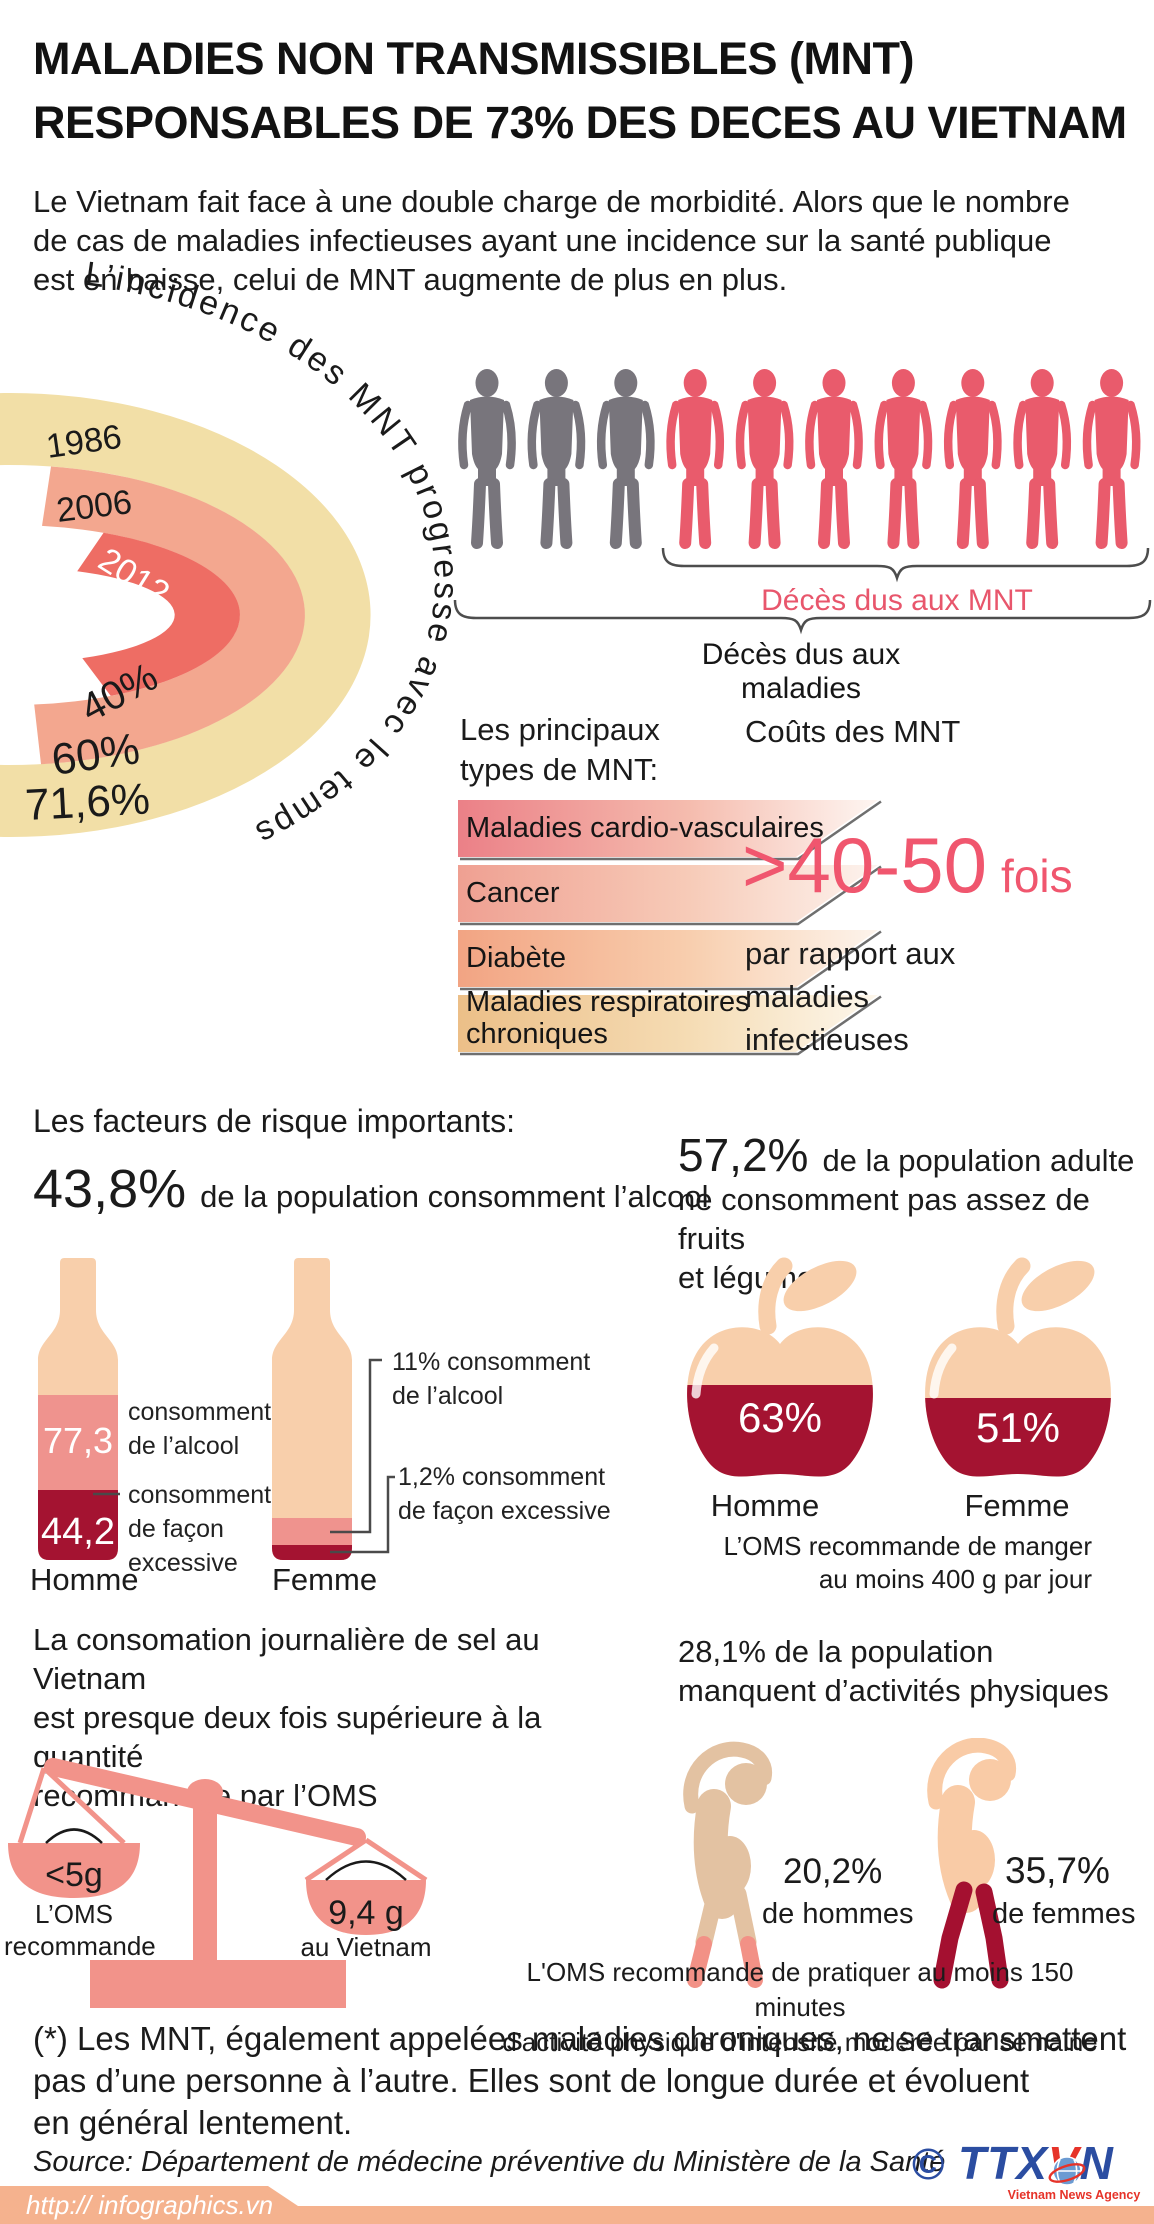  Describe the element at coordinates (905, 565) in the screenshot. I see `brace-mnt` at that location.